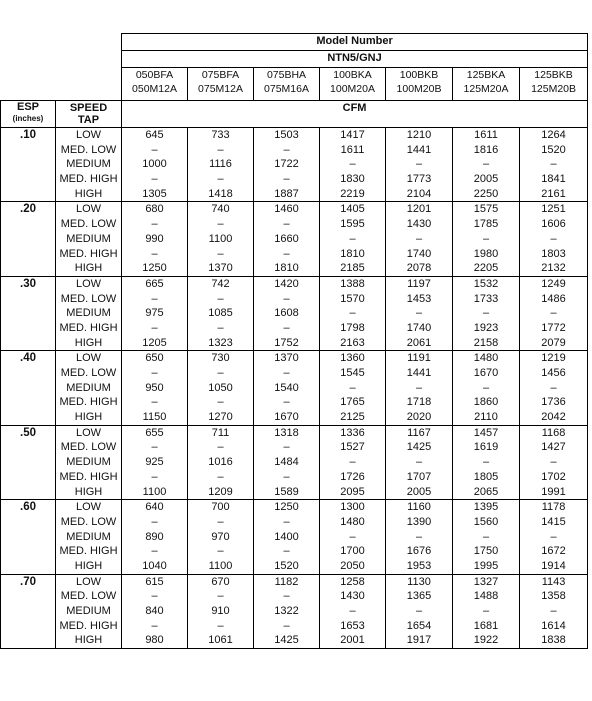 This screenshot has width=592, height=701. What do you see at coordinates (28, 313) in the screenshot?
I see `esp-value: .30` at bounding box center [28, 313].